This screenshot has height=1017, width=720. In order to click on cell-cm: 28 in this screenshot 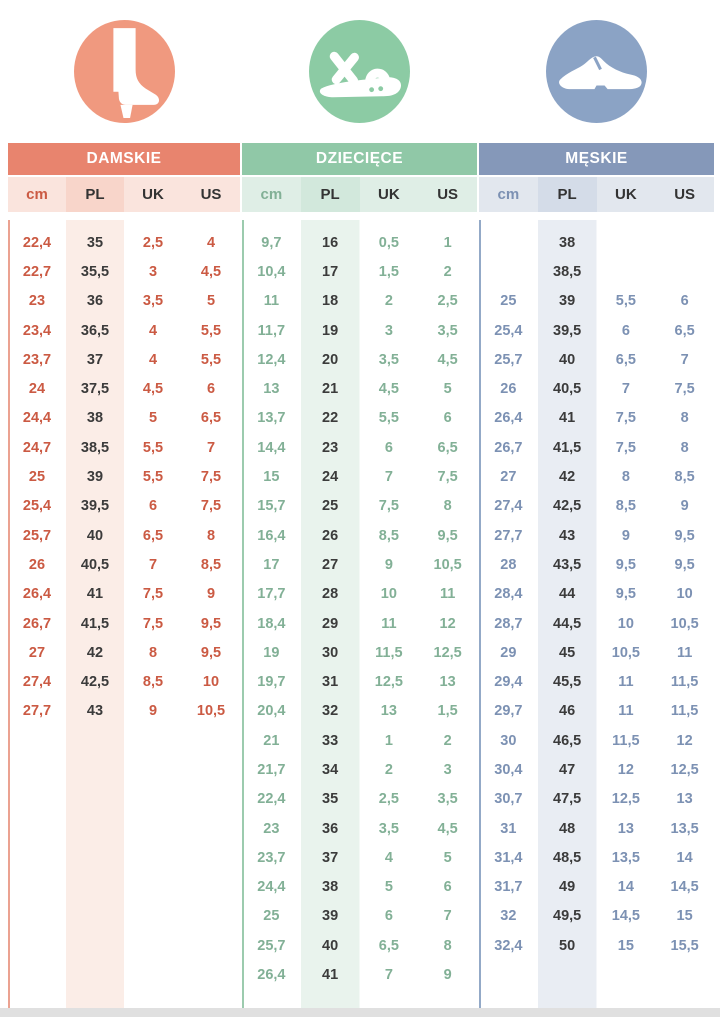, I will do `click(508, 564)`.